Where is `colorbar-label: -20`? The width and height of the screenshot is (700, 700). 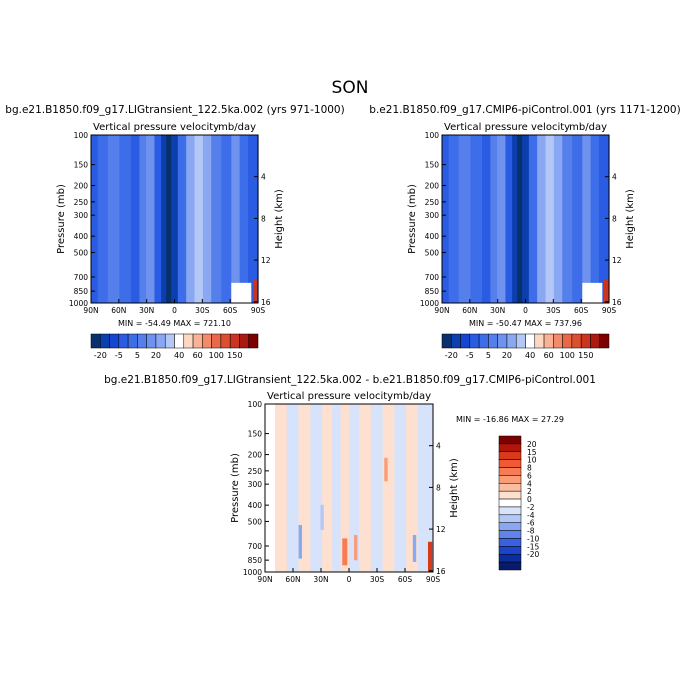
colorbar-label: -20 is located at coordinates (533, 554).